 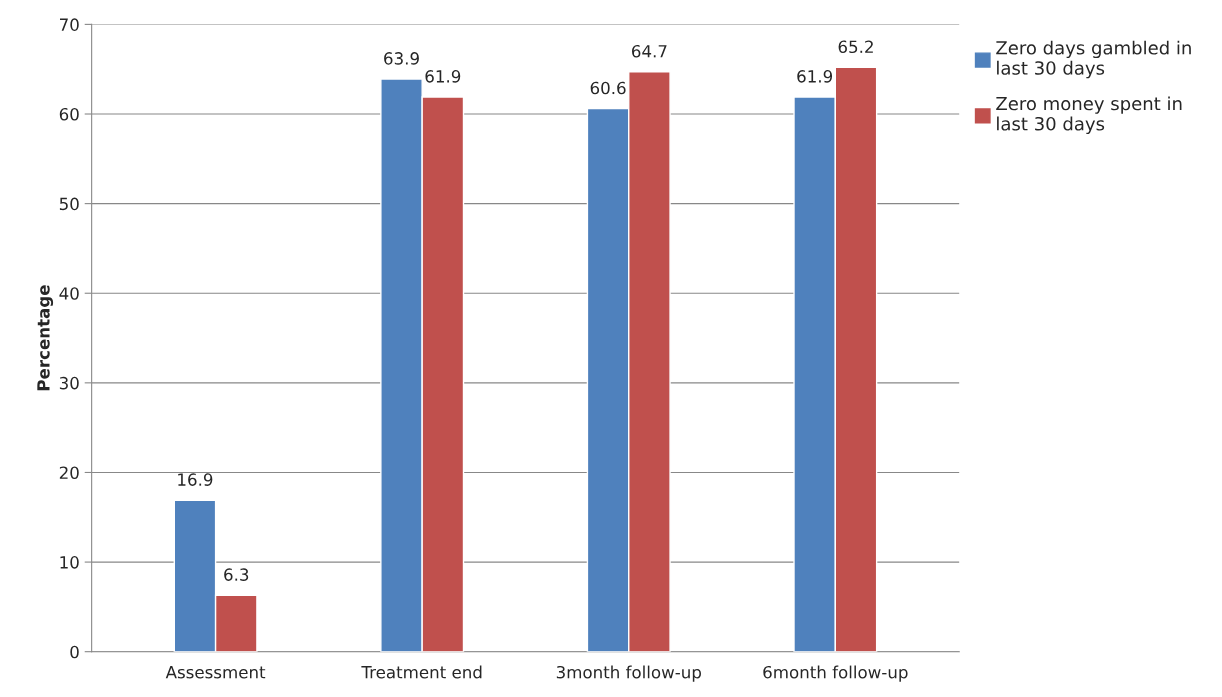 What do you see at coordinates (215, 672) in the screenshot?
I see `x-tick-label: Assessment` at bounding box center [215, 672].